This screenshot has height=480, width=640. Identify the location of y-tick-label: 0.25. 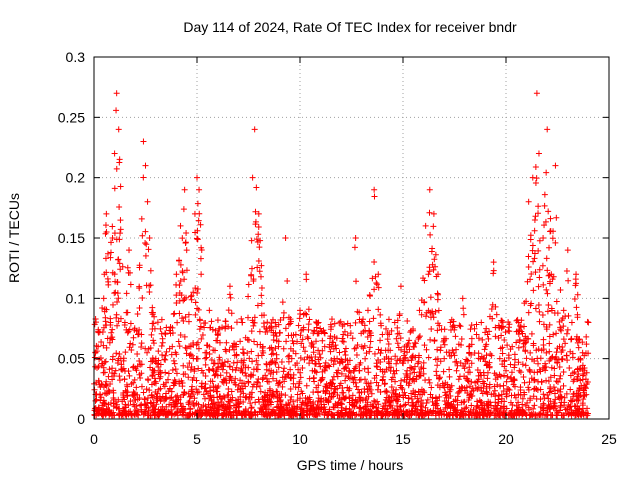
(71, 117).